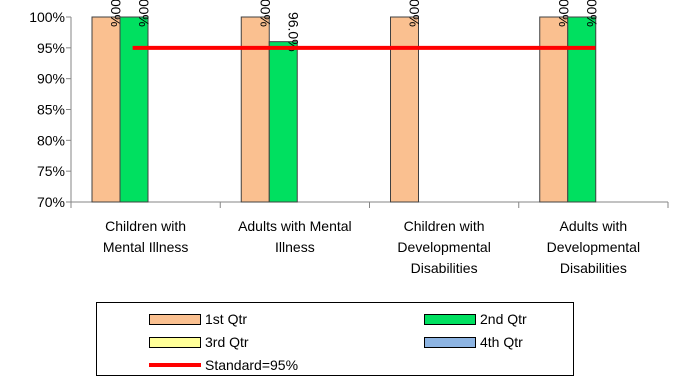  I want to click on legend-line-standard, so click(175, 365).